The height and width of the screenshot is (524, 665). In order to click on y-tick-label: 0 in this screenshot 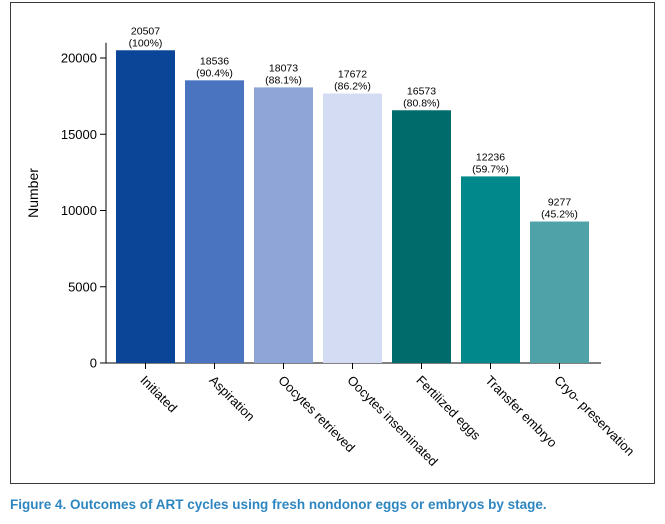, I will do `click(93, 363)`.